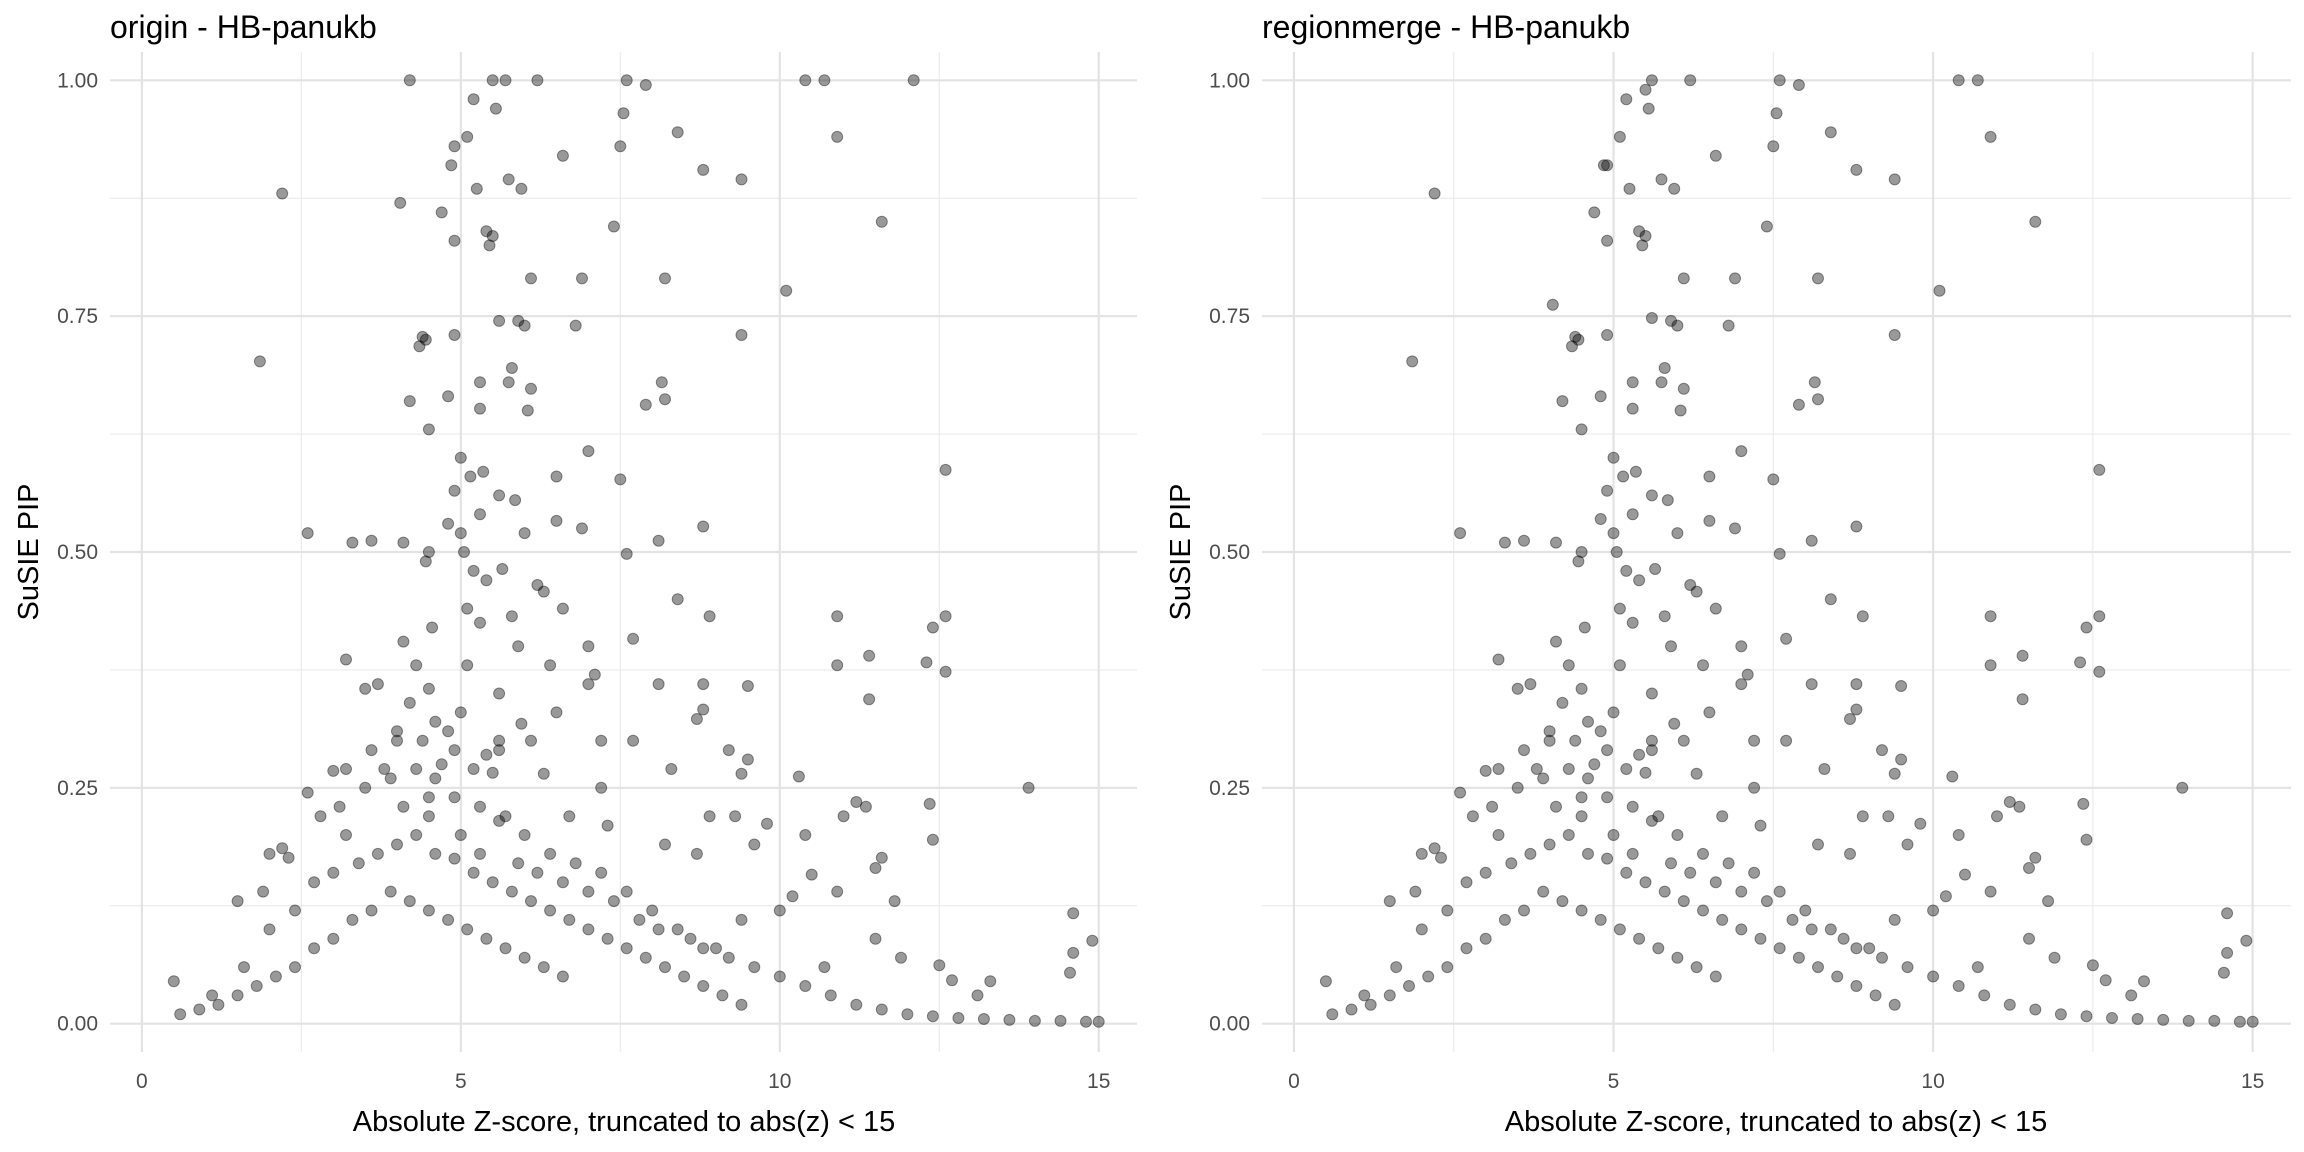 This screenshot has width=2304, height=1152. What do you see at coordinates (29, 551) in the screenshot?
I see `y-axis-title: SuSIE PIP` at bounding box center [29, 551].